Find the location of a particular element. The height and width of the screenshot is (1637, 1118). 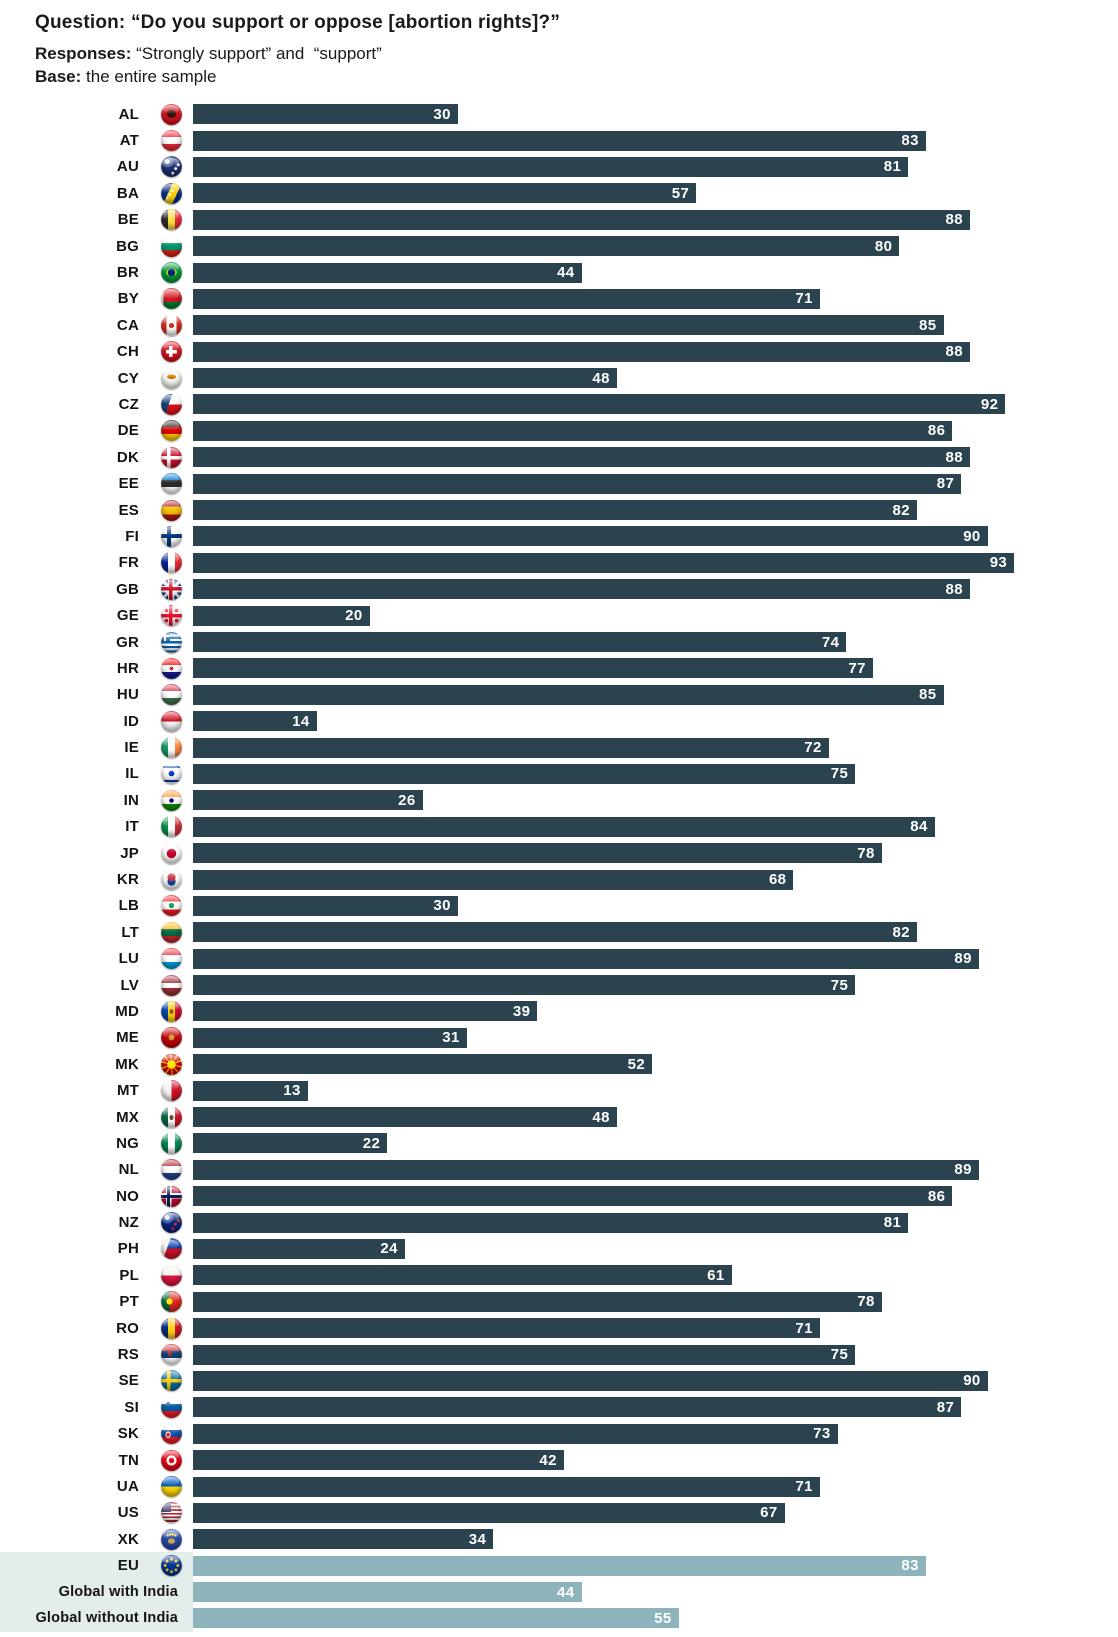

country-label: MX is located at coordinates (127, 1117).